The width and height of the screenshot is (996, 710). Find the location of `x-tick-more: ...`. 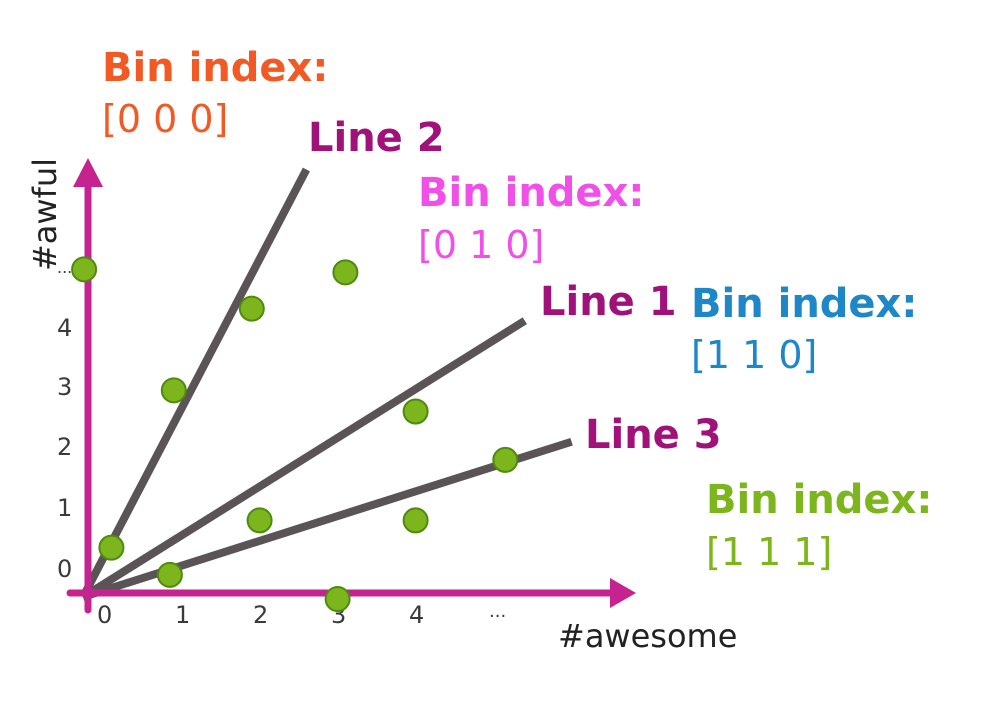

x-tick-more: ... is located at coordinates (498, 611).